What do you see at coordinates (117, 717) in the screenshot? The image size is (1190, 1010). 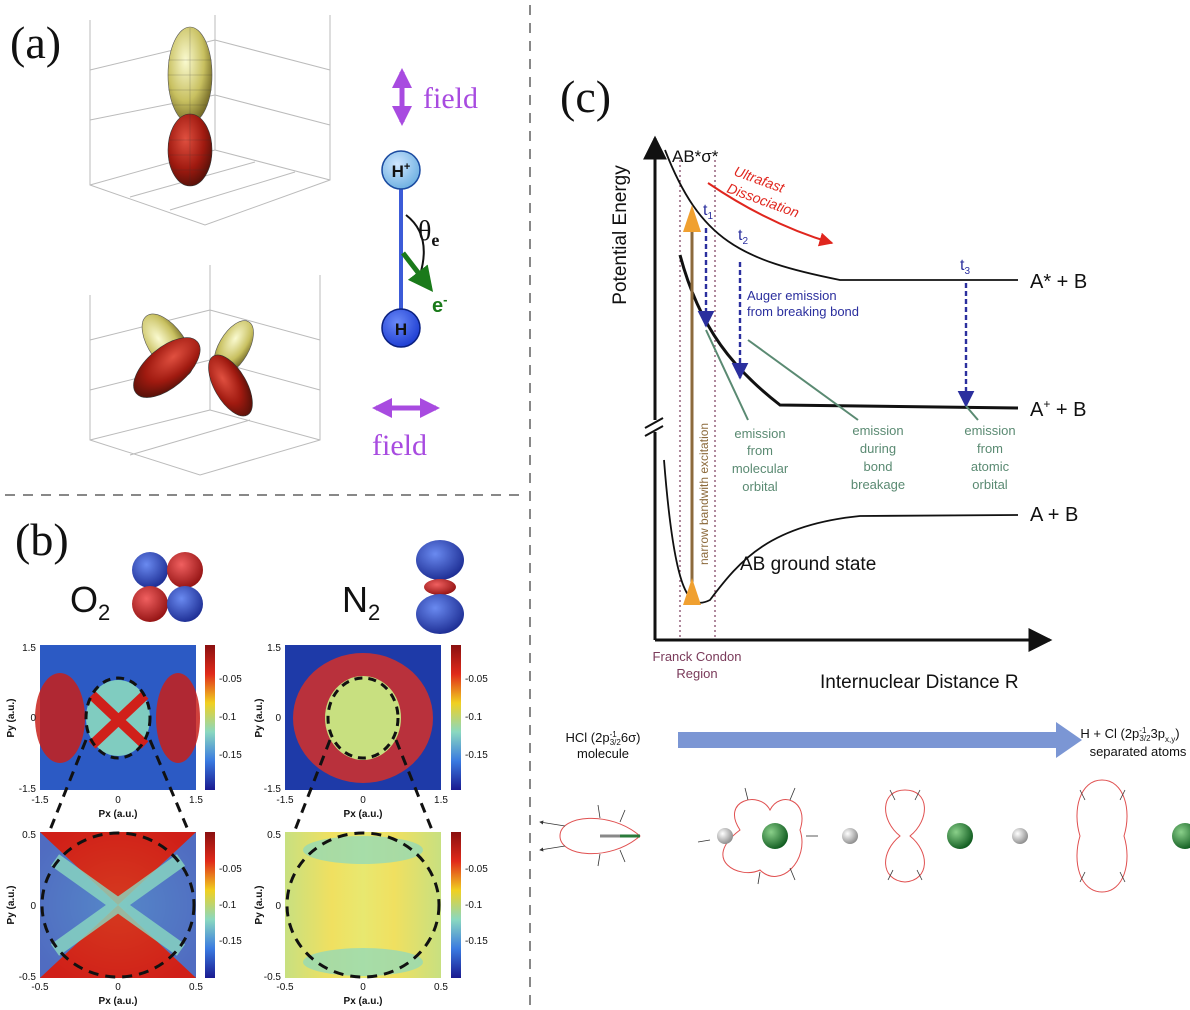 I see `o2-momentum-map` at bounding box center [117, 717].